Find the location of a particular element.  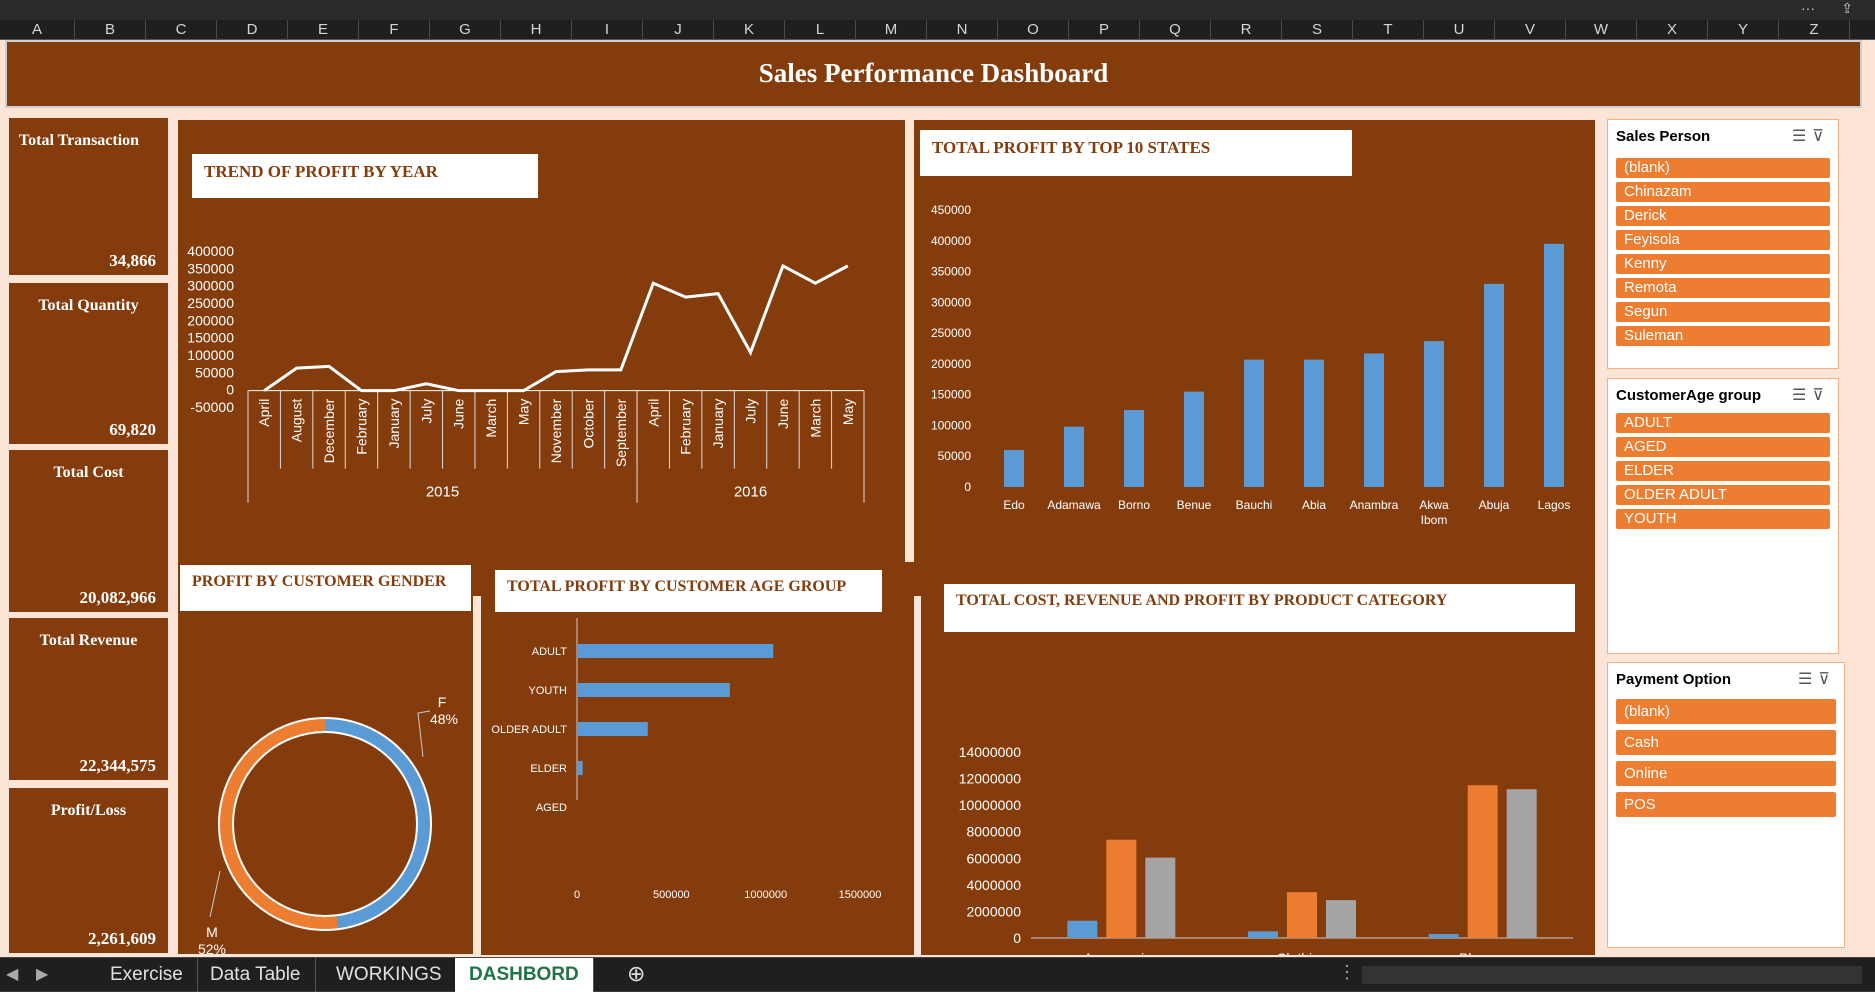

slicer-item: Cash is located at coordinates (1726, 742).